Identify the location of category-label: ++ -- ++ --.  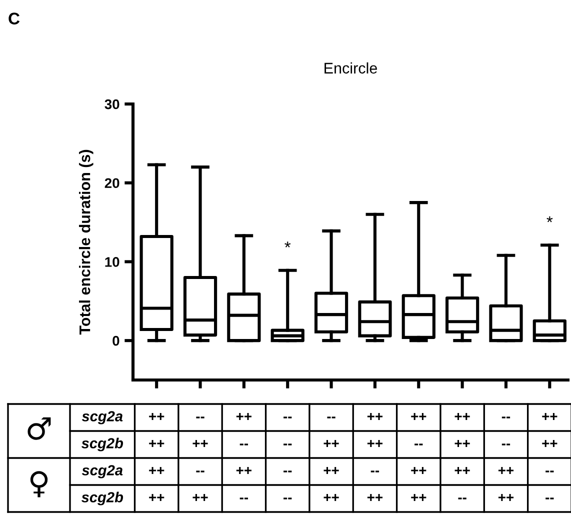
(244, 456).